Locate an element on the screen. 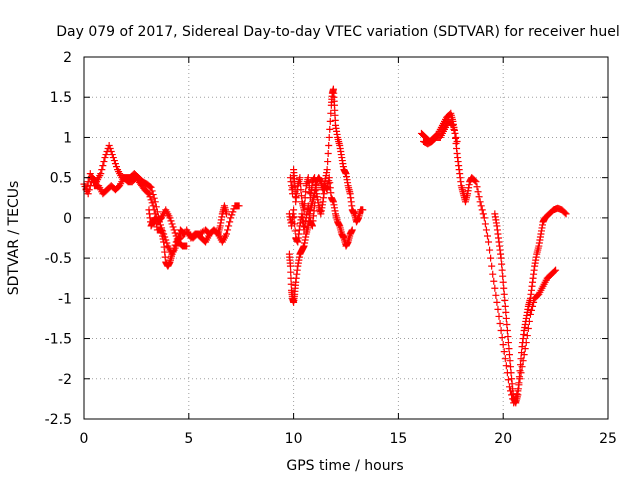 This screenshot has height=480, width=640. y-tick-label: 0.5 is located at coordinates (61, 179).